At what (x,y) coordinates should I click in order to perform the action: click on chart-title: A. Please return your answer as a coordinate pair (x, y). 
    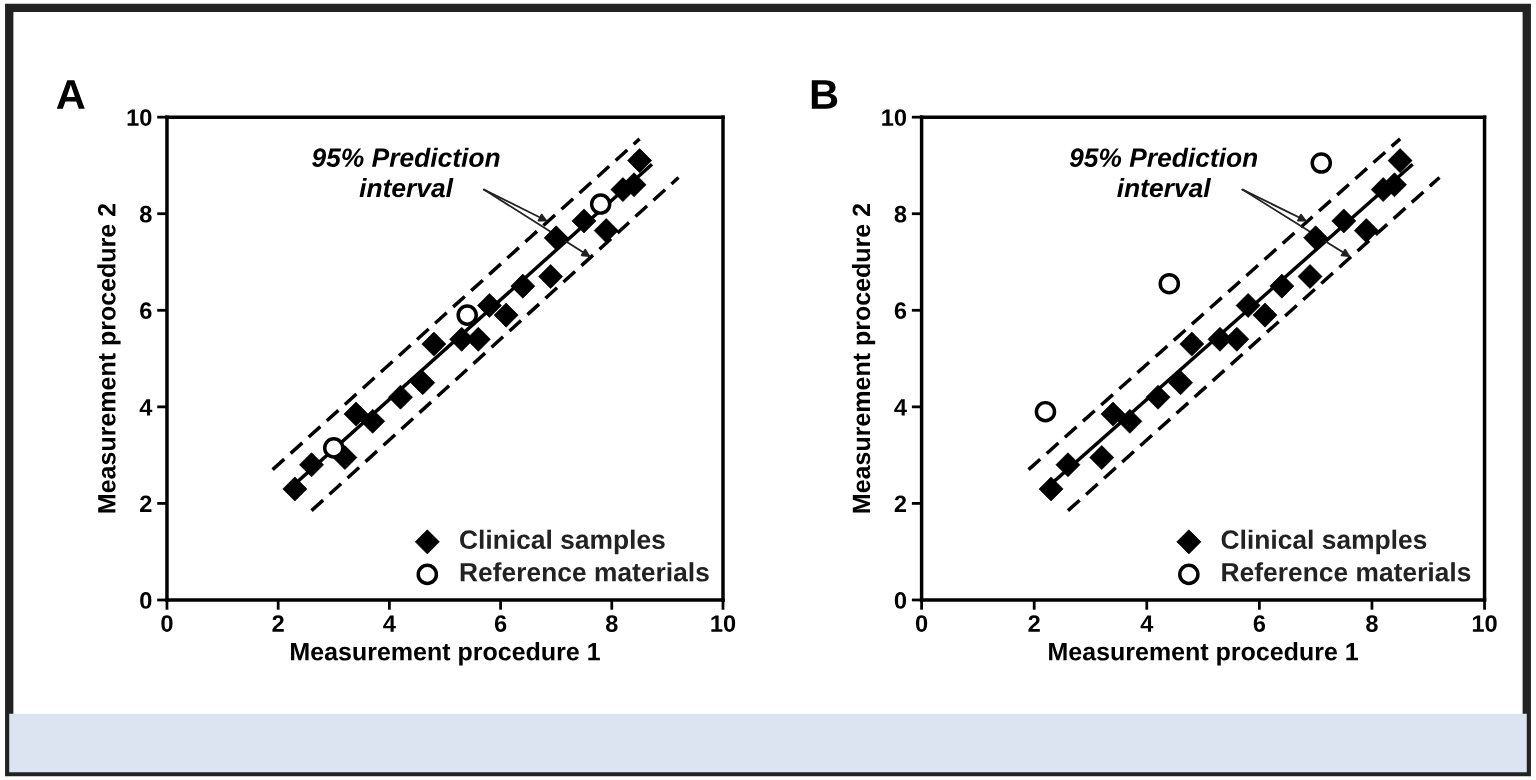
    Looking at the image, I should click on (70, 94).